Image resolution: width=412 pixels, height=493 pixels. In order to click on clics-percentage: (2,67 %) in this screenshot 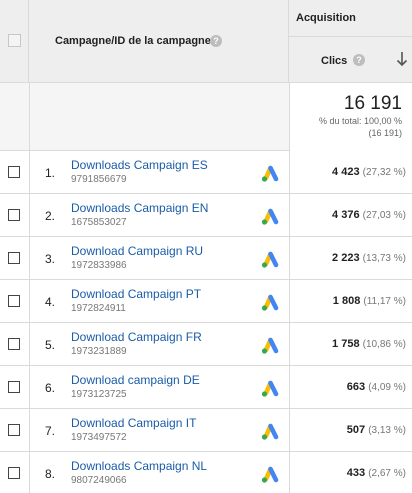, I will do `click(387, 473)`.